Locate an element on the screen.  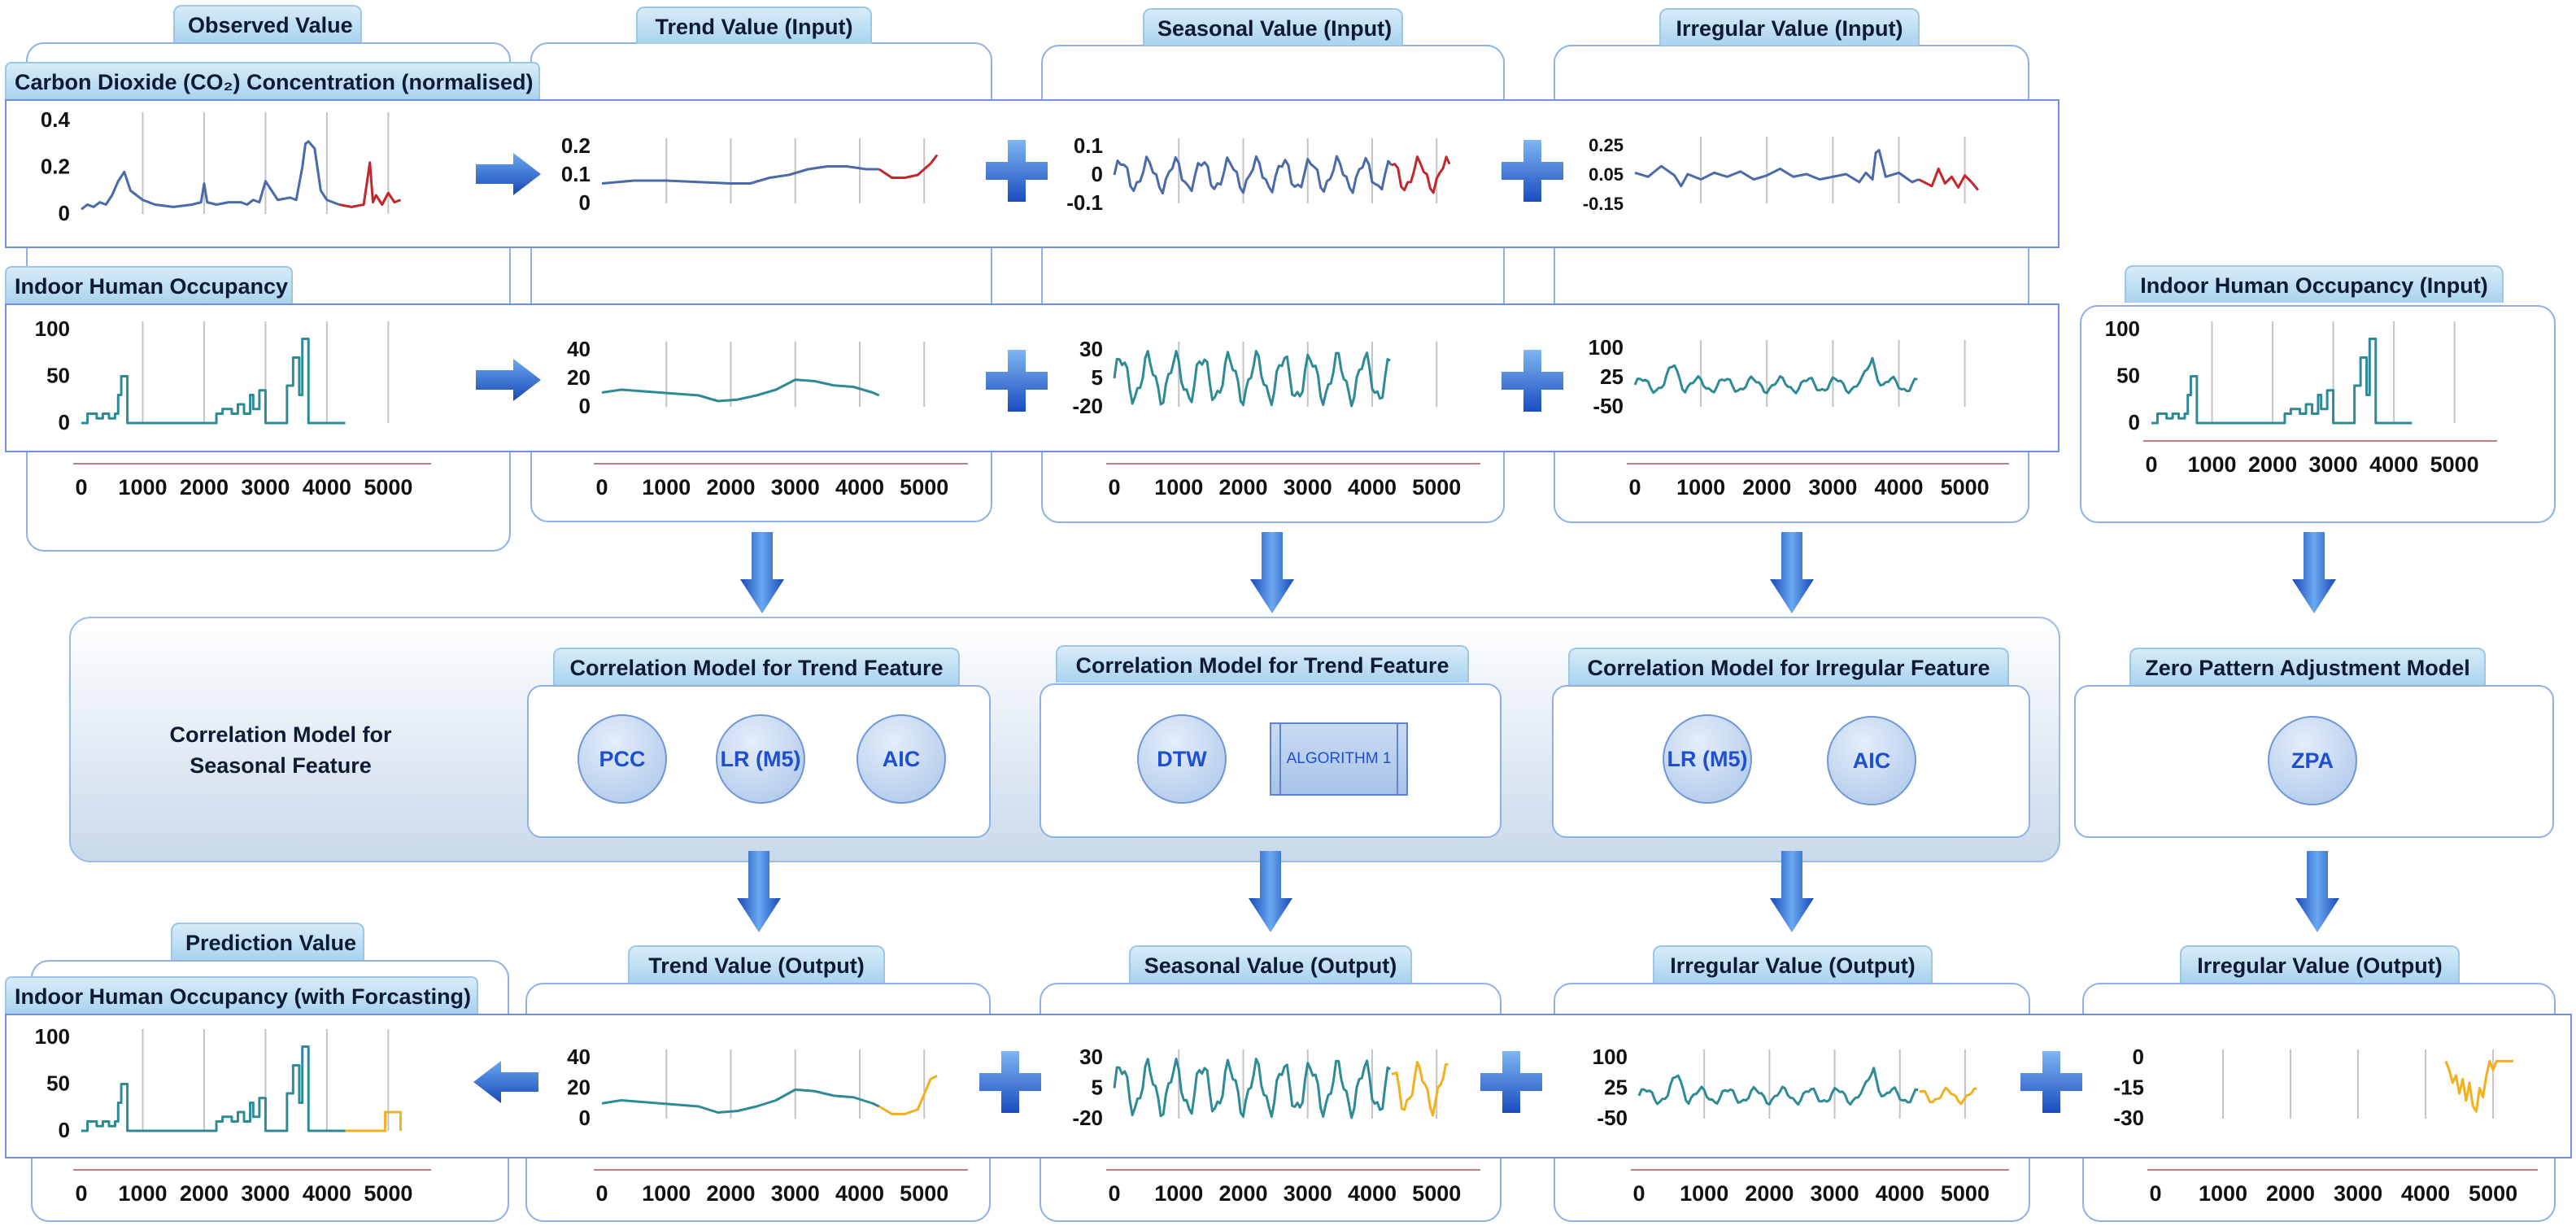
irregular-in-header: Irregular Value (Input) is located at coordinates (1789, 27).